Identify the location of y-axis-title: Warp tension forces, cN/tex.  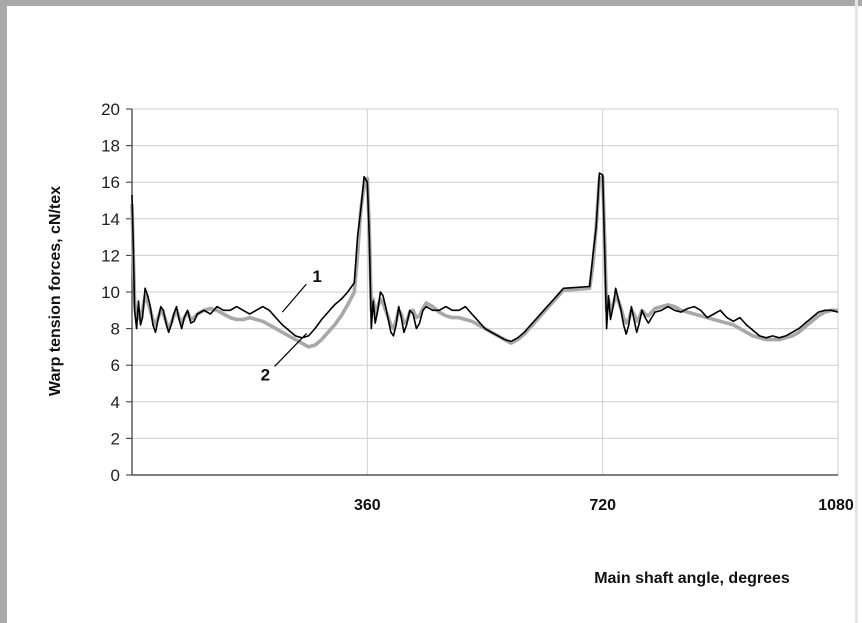
(55, 291).